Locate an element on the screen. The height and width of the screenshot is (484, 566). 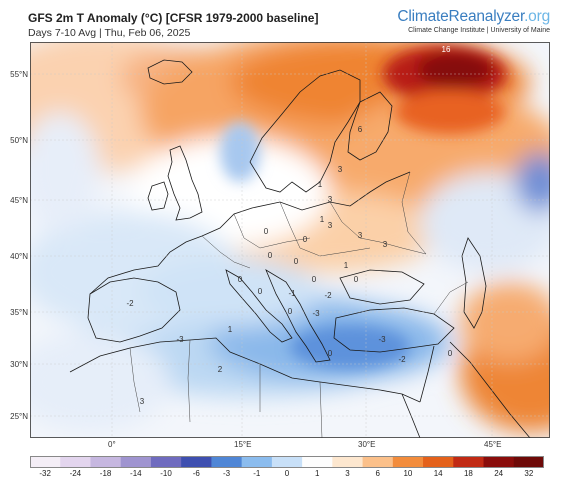
colorbar-tick-label: 14 is located at coordinates (438, 473).